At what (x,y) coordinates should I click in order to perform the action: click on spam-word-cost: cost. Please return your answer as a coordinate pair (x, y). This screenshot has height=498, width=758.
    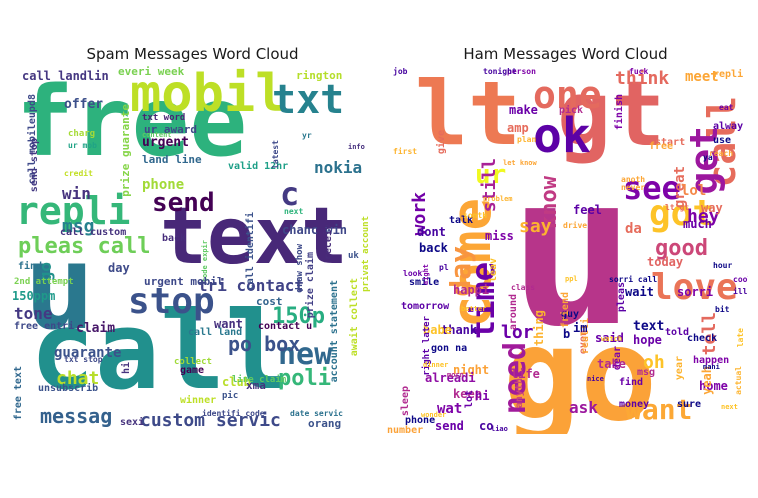
    Looking at the image, I should click on (269, 301).